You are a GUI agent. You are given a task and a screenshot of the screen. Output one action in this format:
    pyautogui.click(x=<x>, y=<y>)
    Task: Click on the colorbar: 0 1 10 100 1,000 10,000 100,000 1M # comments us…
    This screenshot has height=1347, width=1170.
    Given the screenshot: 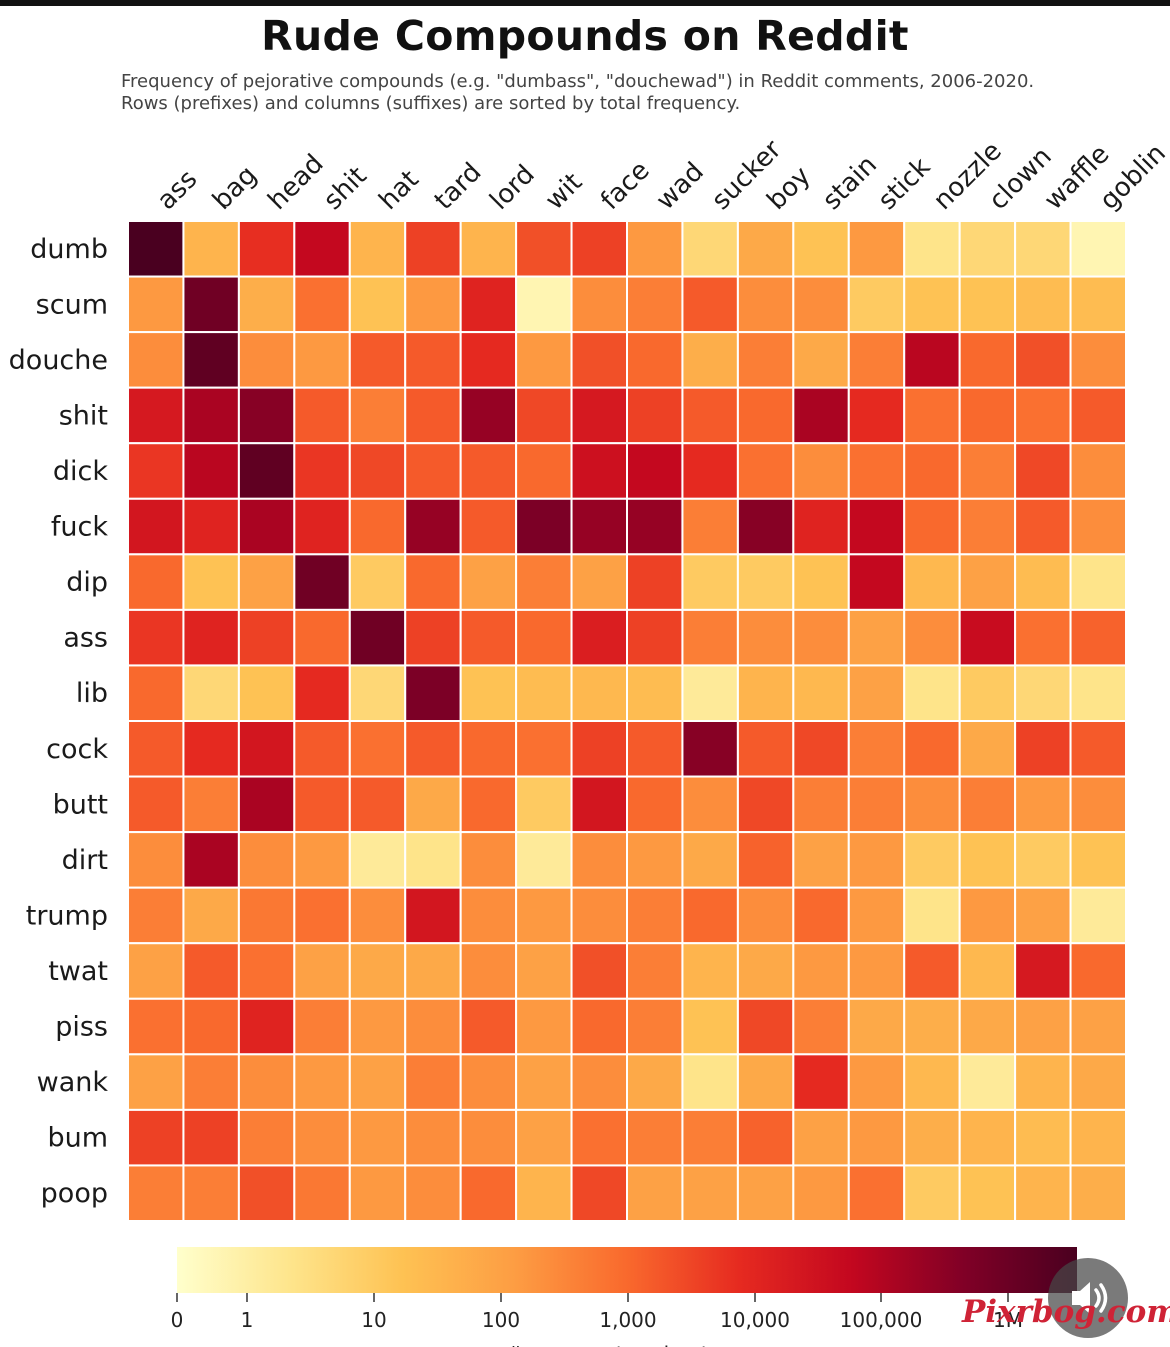 What is the action you would take?
    pyautogui.click(x=624, y=1297)
    